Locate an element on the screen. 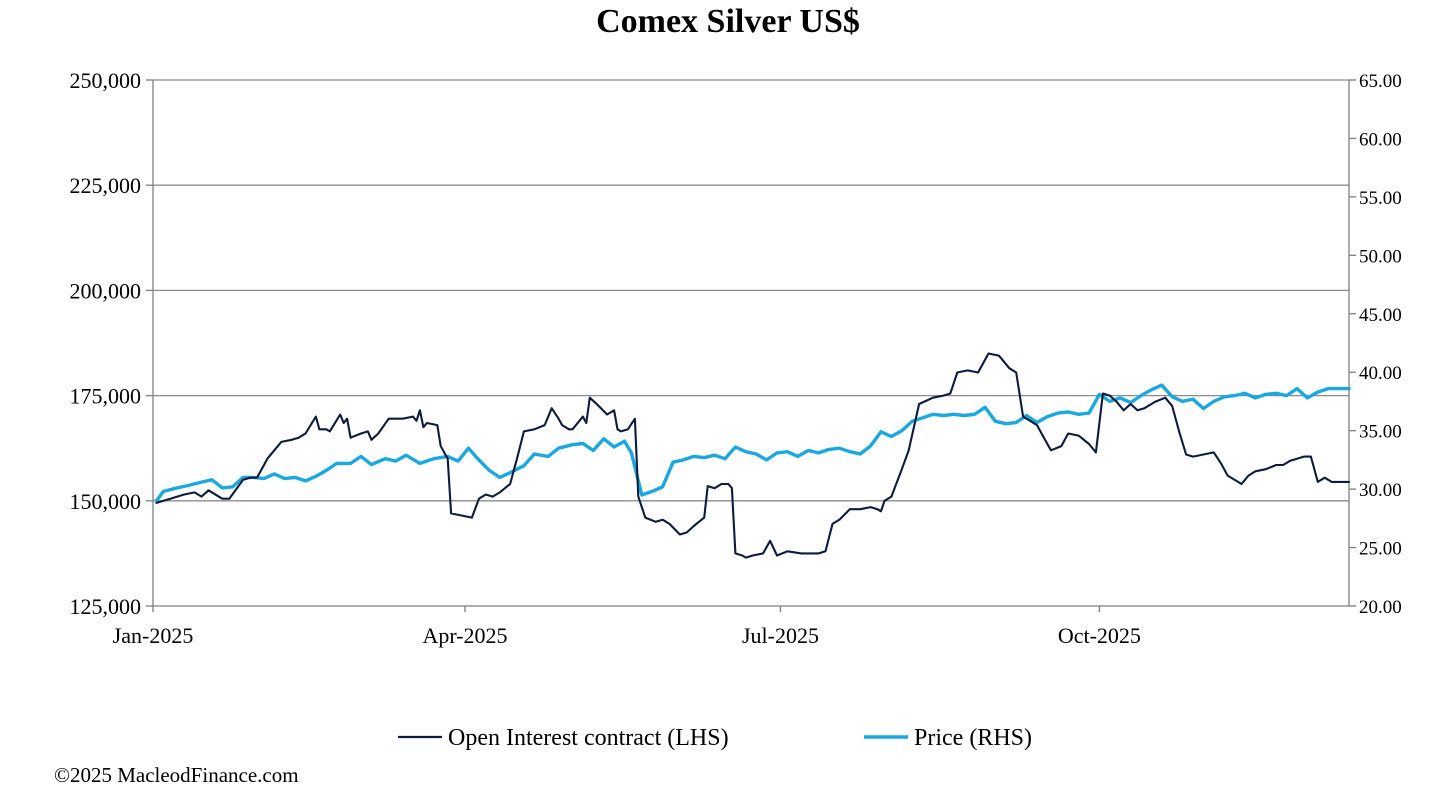 The width and height of the screenshot is (1456, 811). left-tick-label: 150,000 is located at coordinates (106, 501).